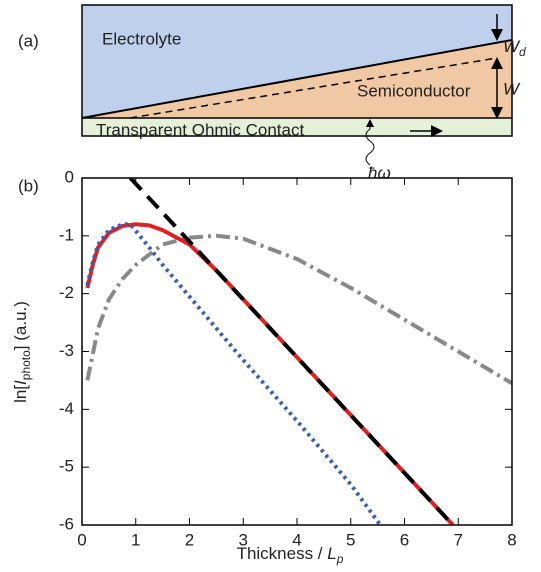  I want to click on wd-label: Wd, so click(514, 48).